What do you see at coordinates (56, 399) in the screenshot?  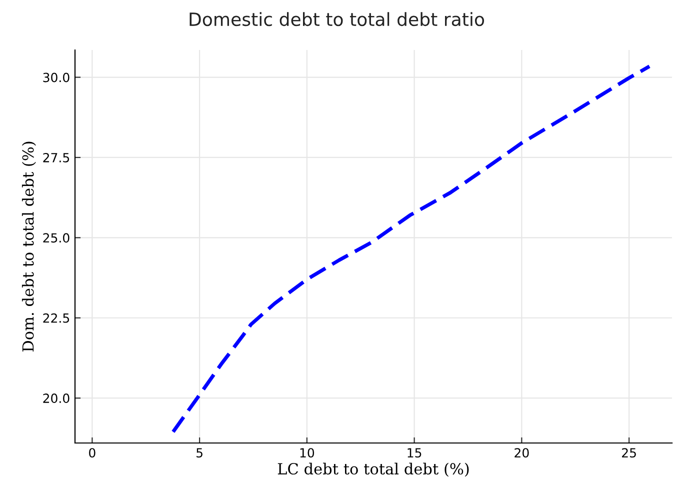 I see `y-tick-label: 20.0` at bounding box center [56, 399].